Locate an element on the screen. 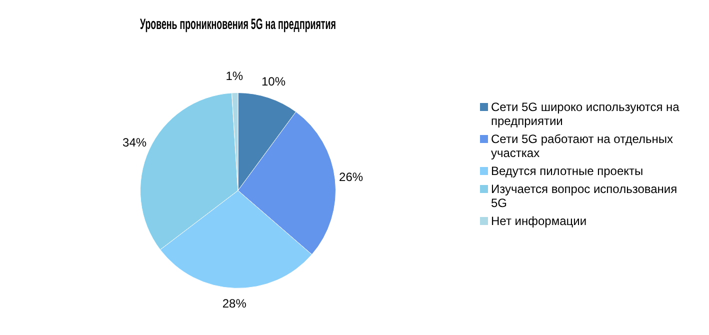 This screenshot has height=335, width=709. data-label: 10% is located at coordinates (273, 81).